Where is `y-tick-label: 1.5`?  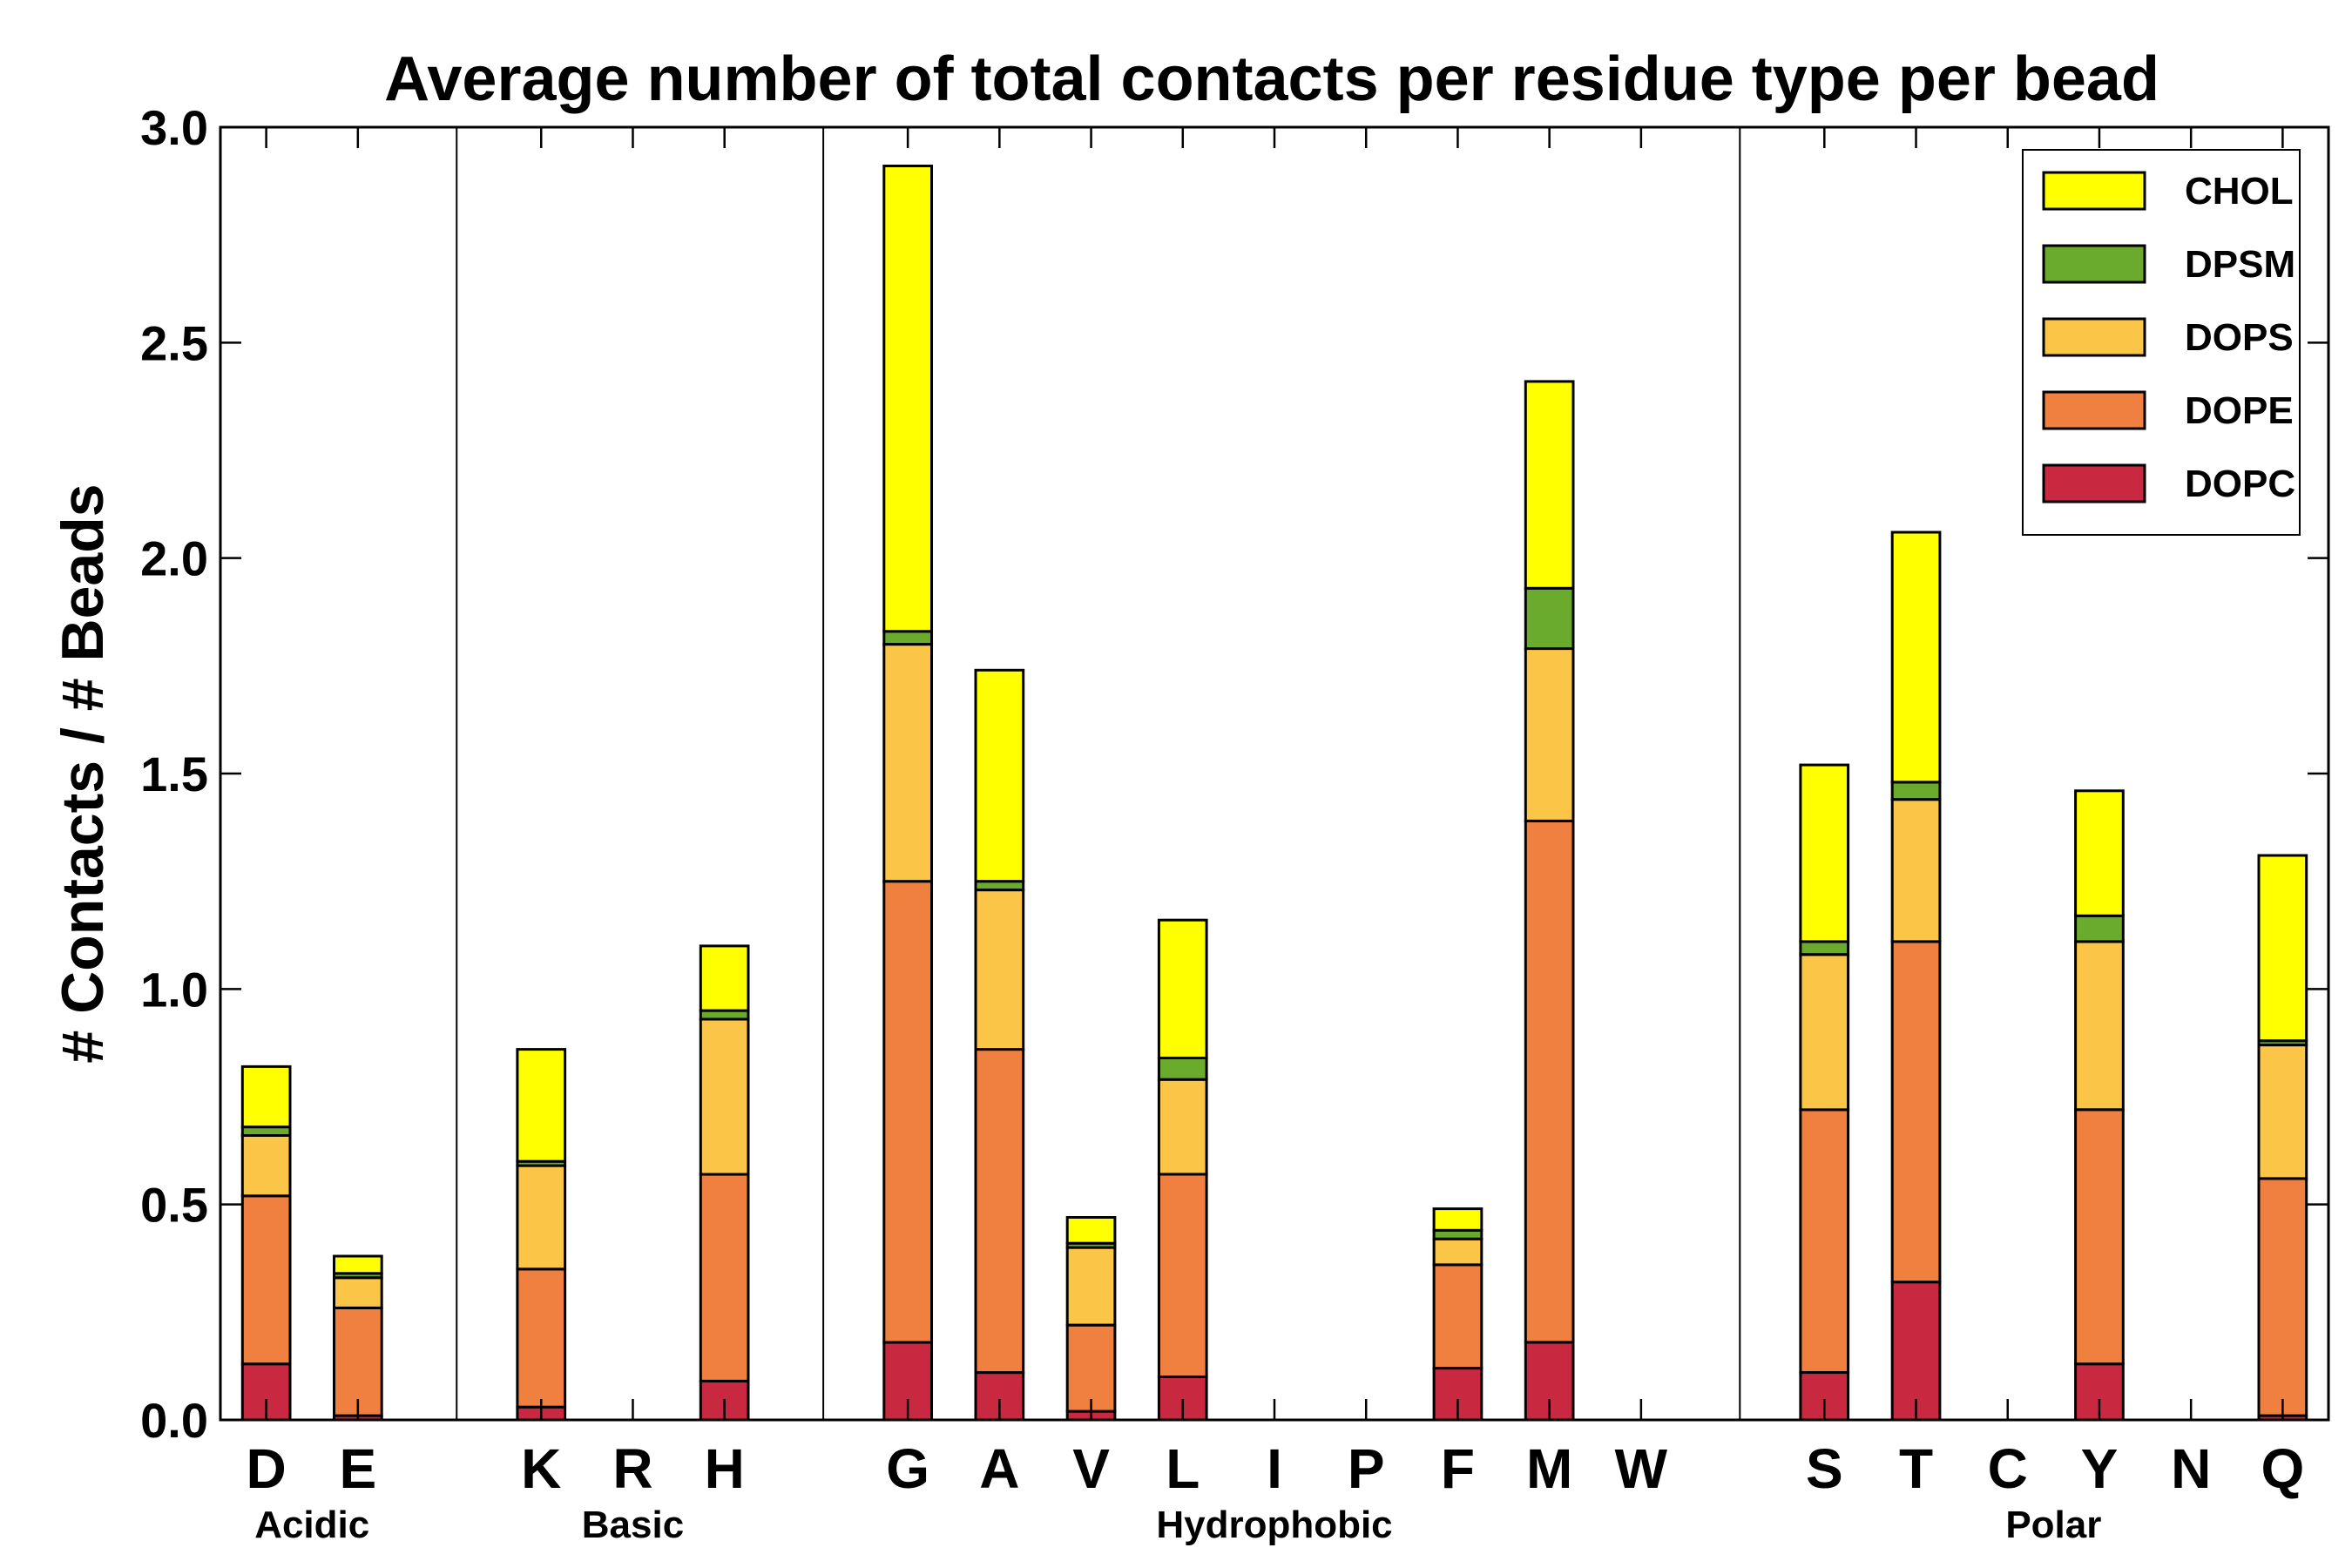
y-tick-label: 1.5 is located at coordinates (174, 774).